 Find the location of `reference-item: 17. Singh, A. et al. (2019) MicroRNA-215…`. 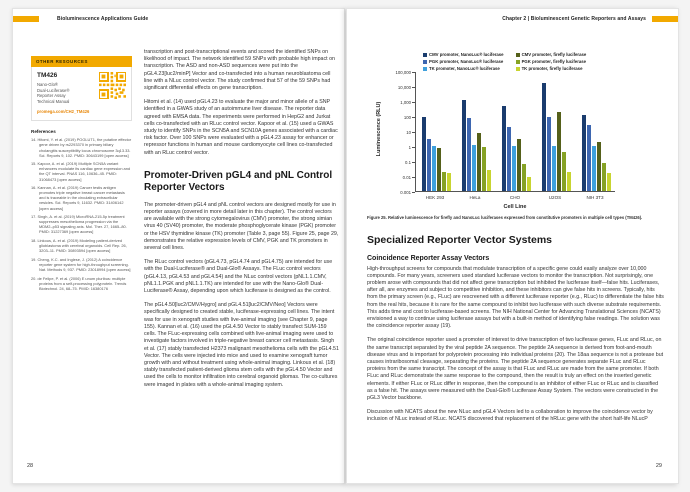

reference-item: 17. Singh, A. et al. (2019) MicroRNA-215… is located at coordinates (79, 224).